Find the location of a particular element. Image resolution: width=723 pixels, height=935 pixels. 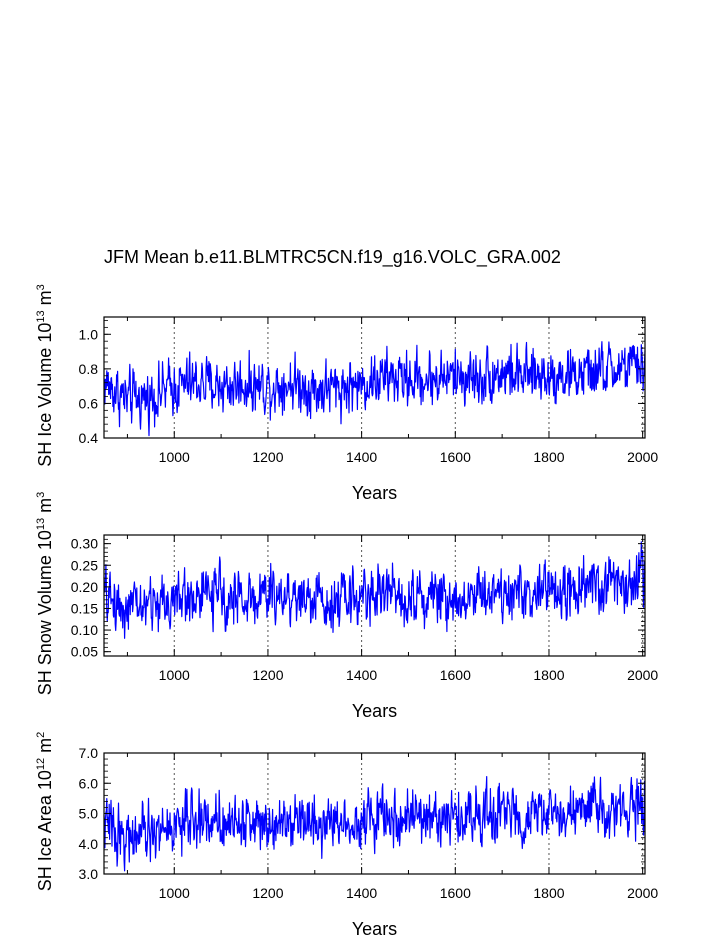

y-axis-label-ylabel-sup1: 12 is located at coordinates (41, 764).